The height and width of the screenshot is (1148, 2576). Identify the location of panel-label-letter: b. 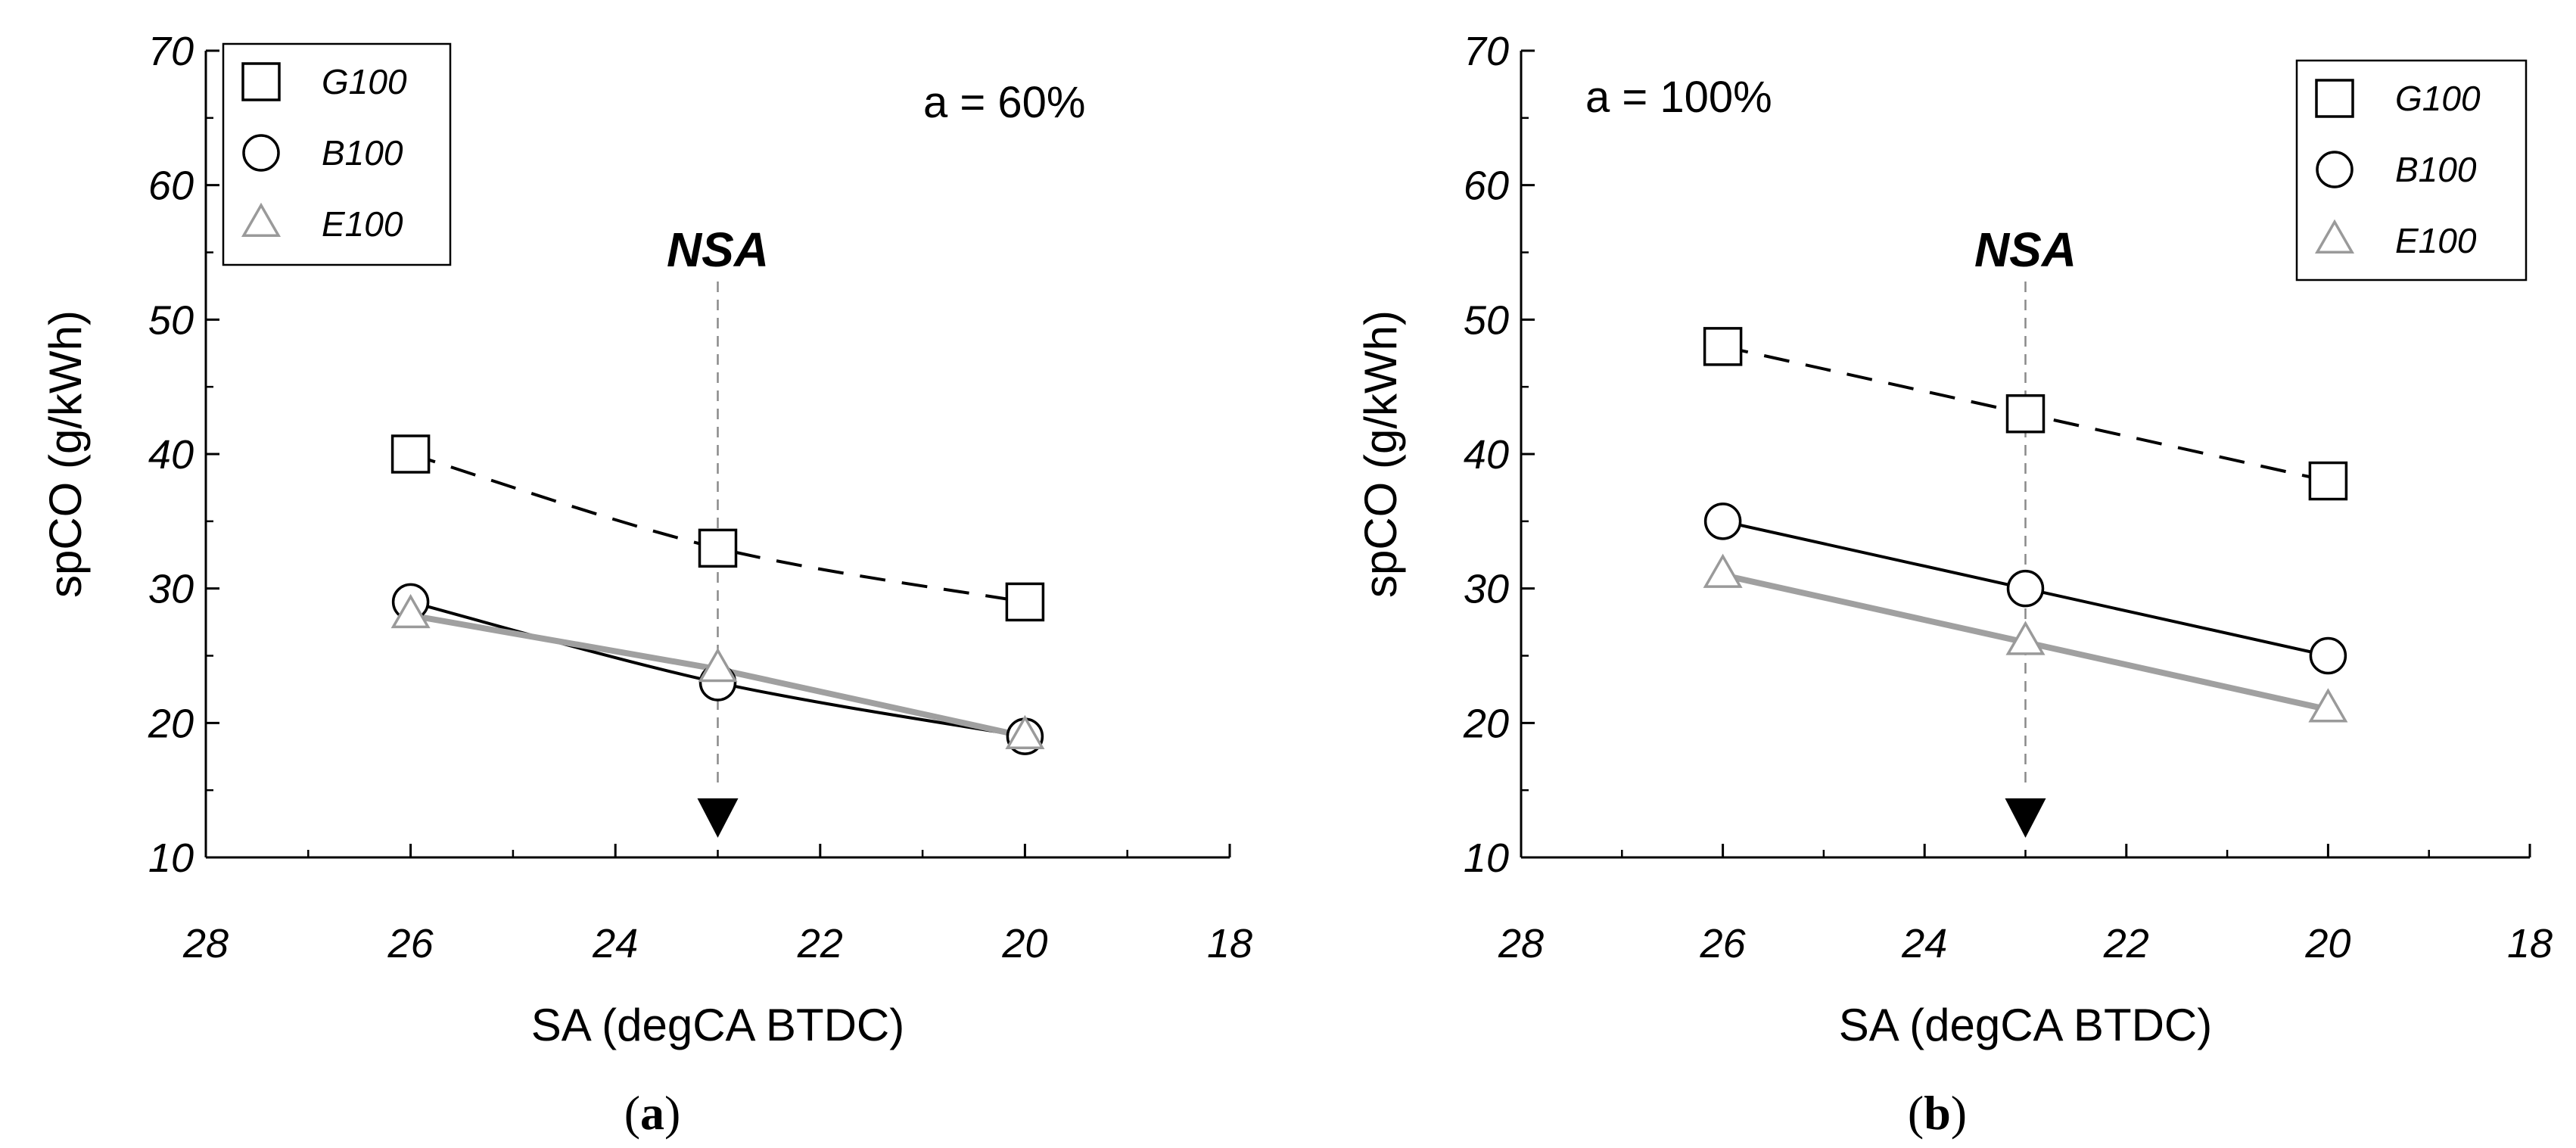
(1937, 1113).